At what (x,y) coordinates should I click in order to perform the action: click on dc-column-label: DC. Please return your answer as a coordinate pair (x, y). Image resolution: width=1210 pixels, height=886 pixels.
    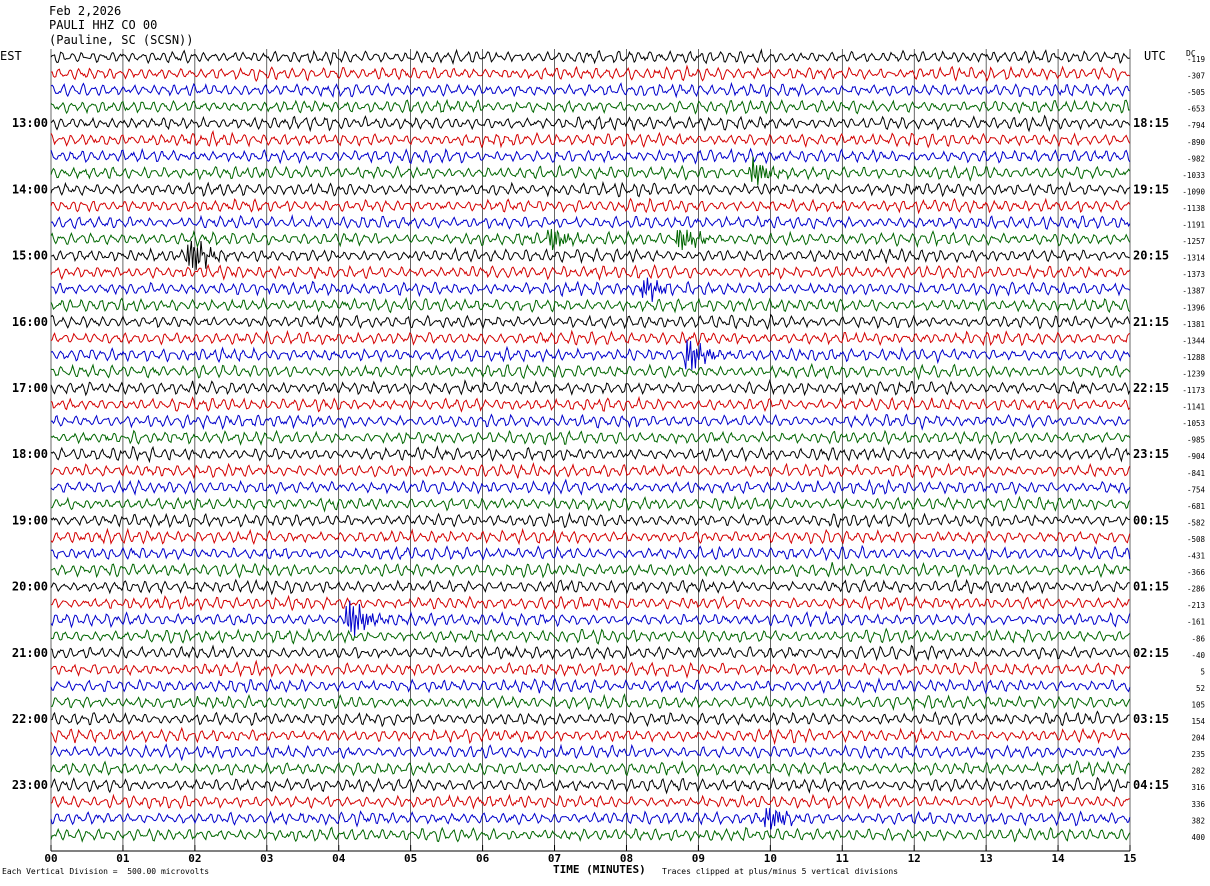
    Looking at the image, I should click on (1191, 53).